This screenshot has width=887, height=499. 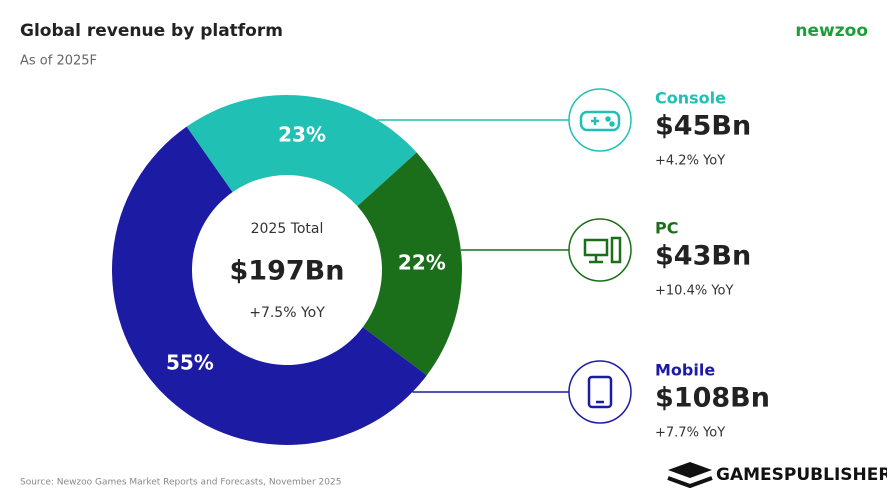 What do you see at coordinates (302, 134) in the screenshot?
I see `value-label: 23%` at bounding box center [302, 134].